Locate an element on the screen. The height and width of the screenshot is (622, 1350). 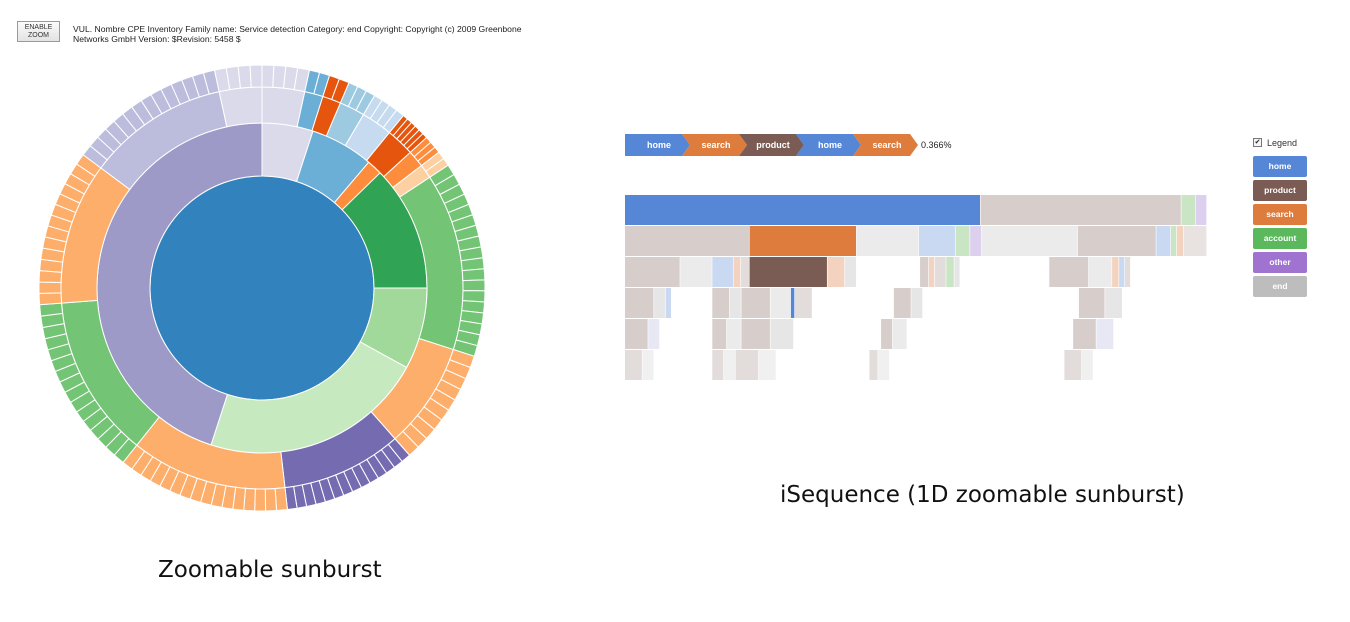
isequence-icicle-chart is located at coordinates (916, 290).